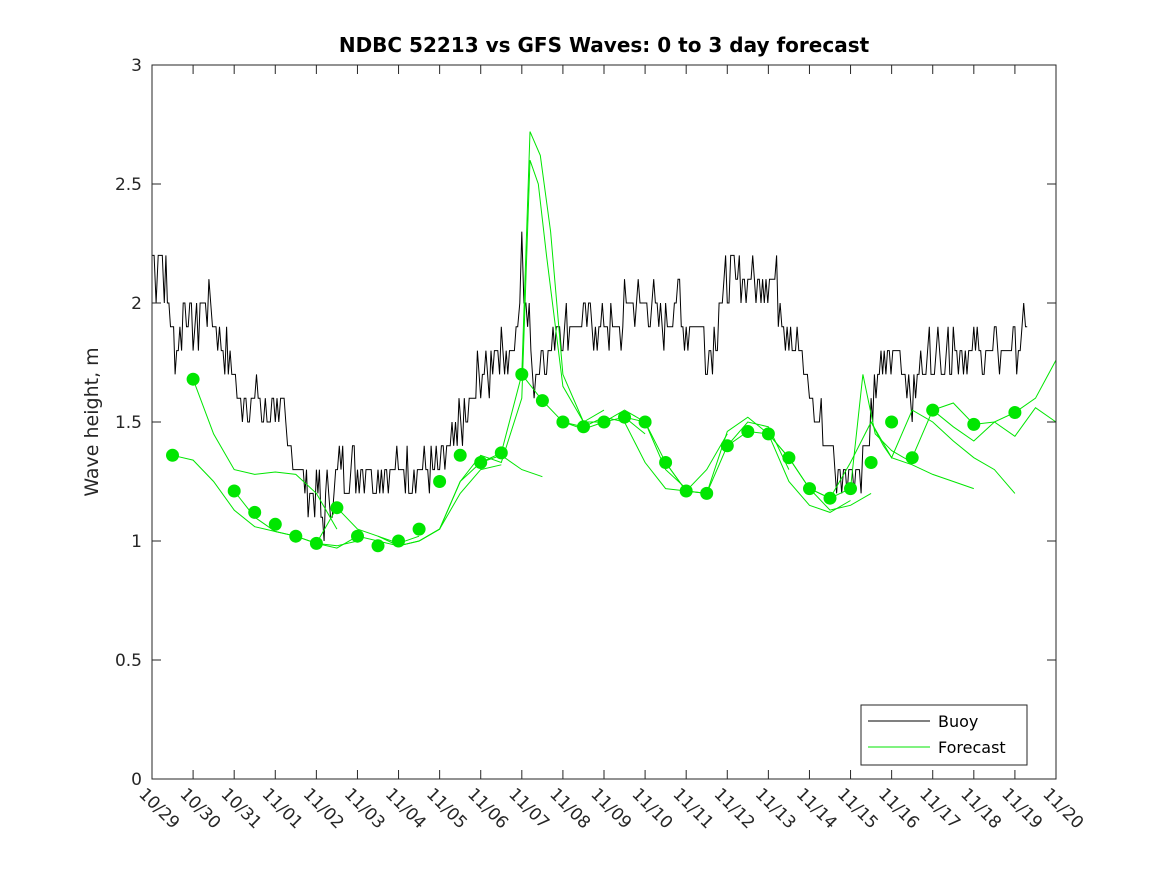  Describe the element at coordinates (857, 808) in the screenshot. I see `x-tick-label: 11/15` at that location.